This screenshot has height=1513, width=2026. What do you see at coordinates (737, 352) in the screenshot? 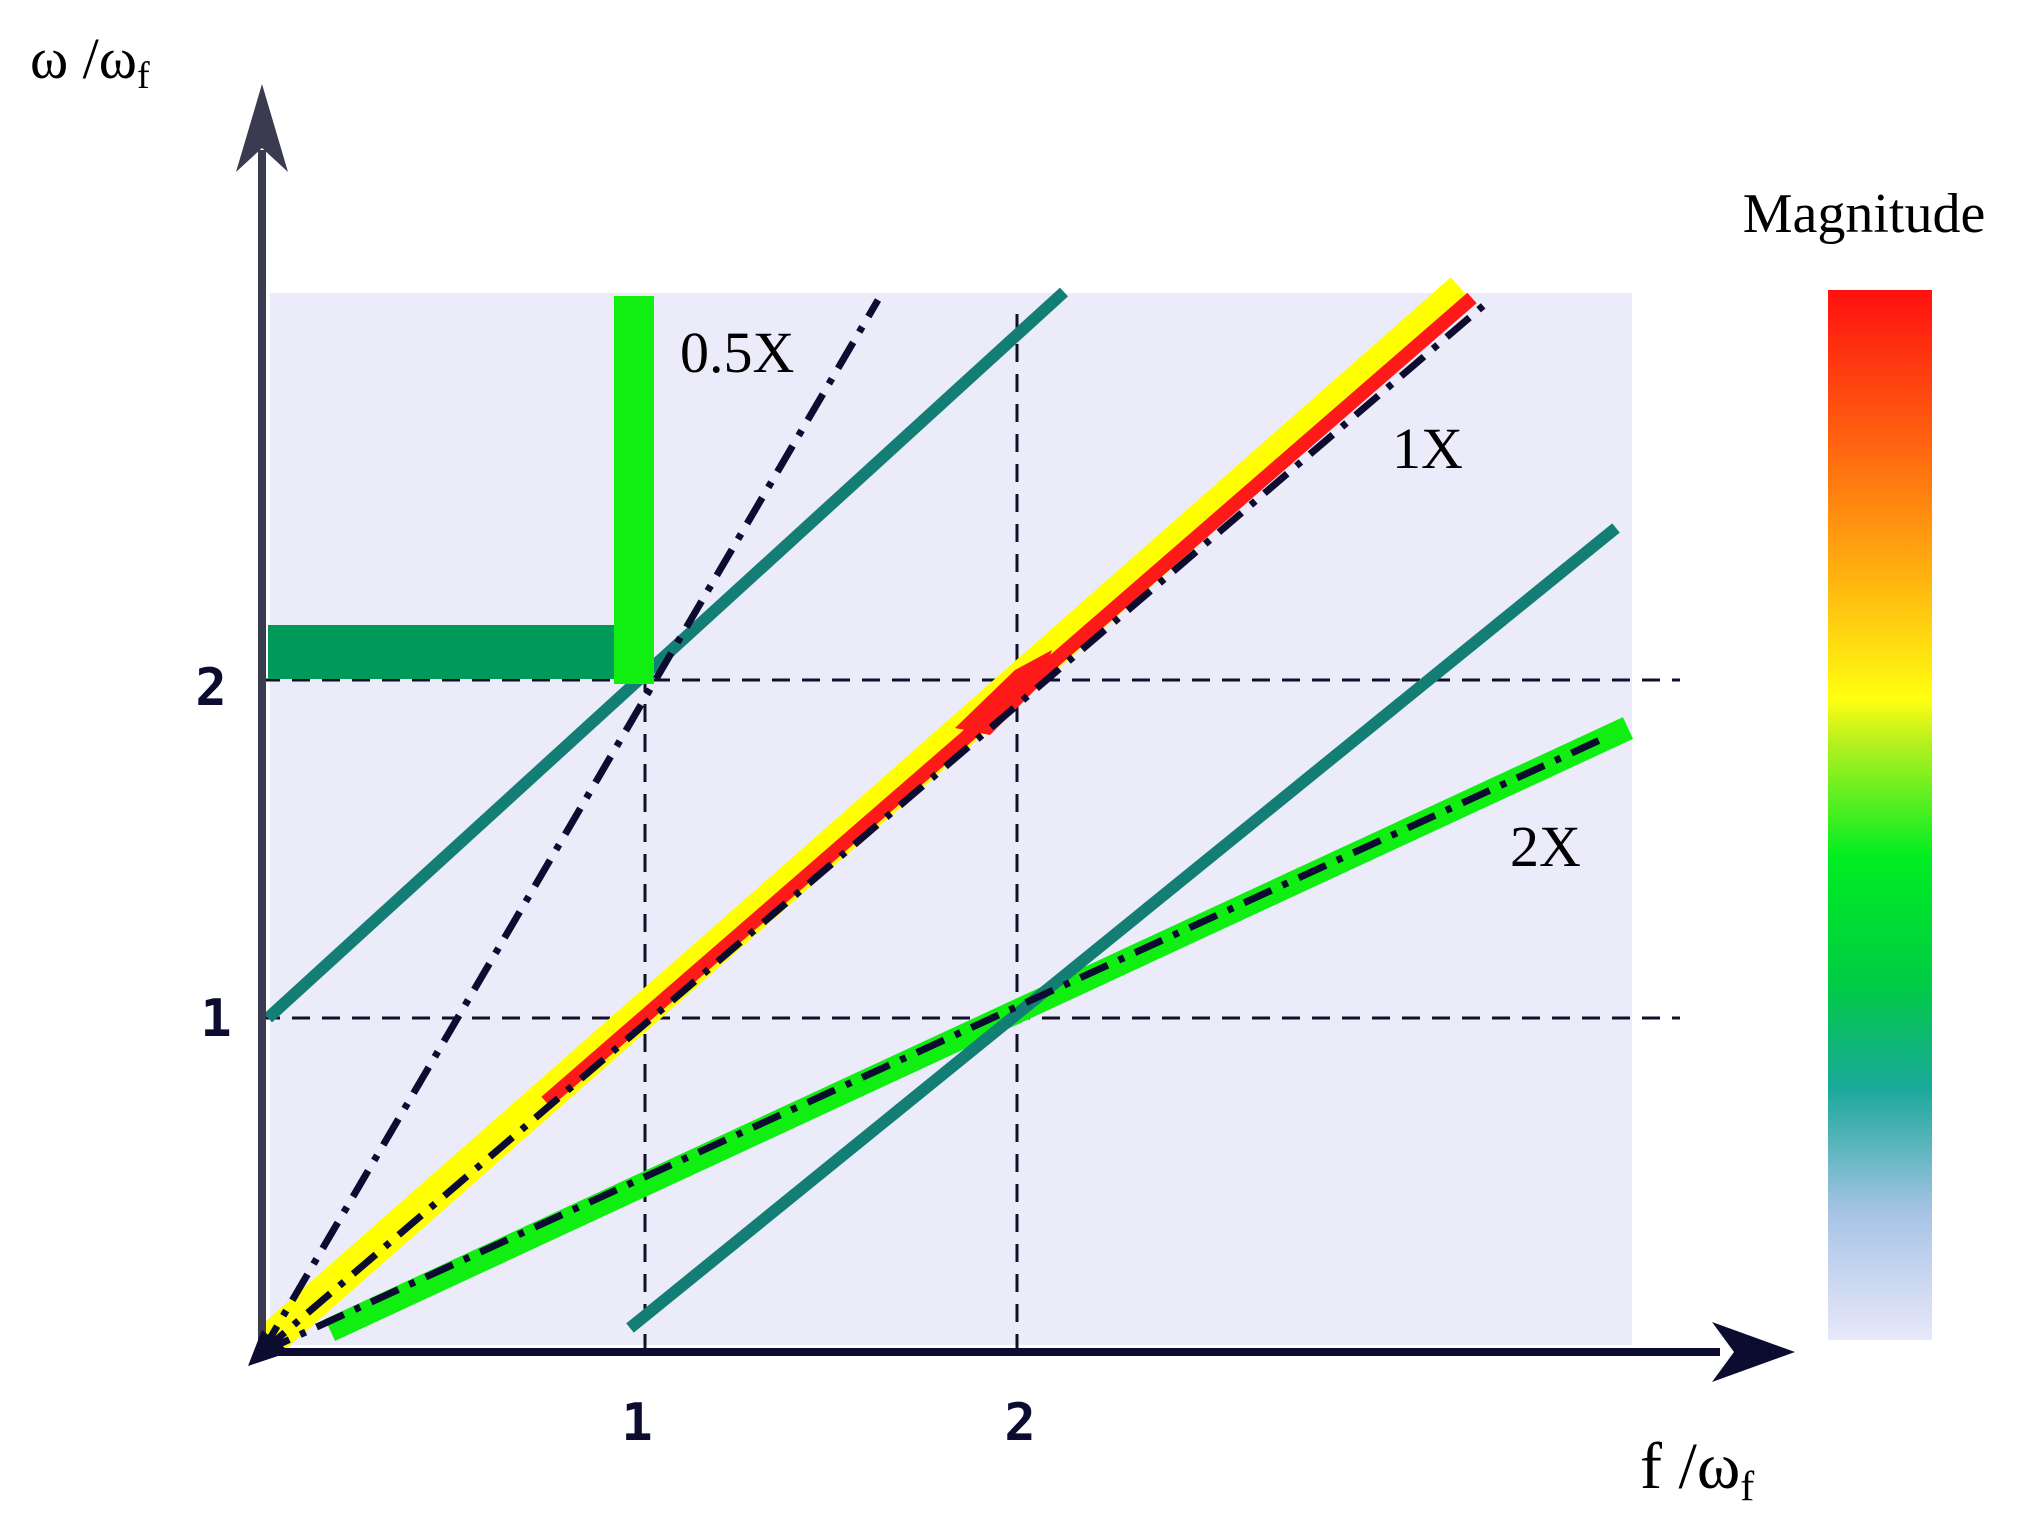
I see `label-half-x: 0.5X` at bounding box center [737, 352].